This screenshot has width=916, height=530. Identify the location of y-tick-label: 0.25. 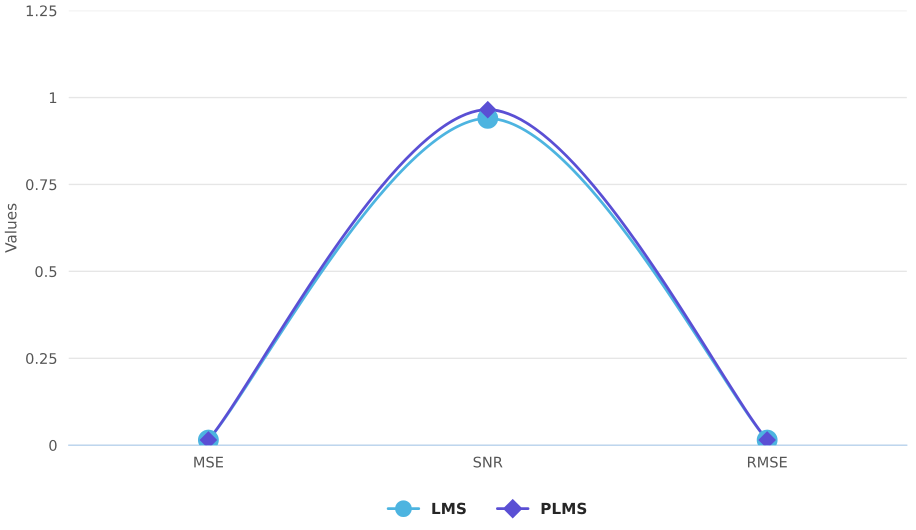
(41, 358).